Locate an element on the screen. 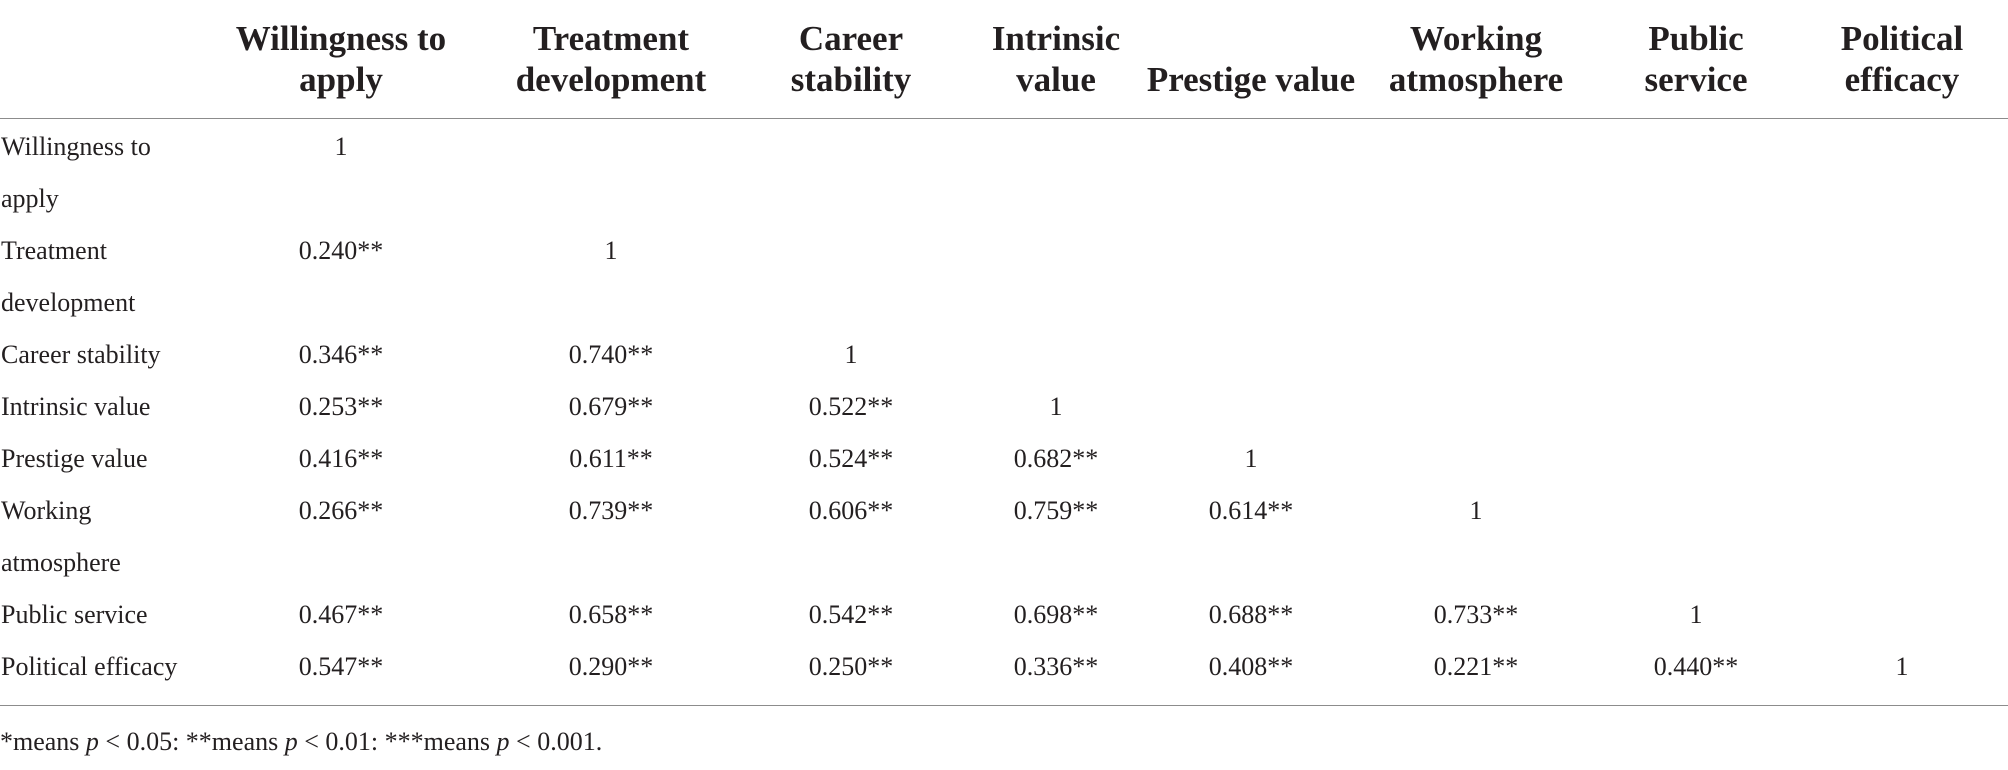  row-label: Treatment development is located at coordinates (68, 276).